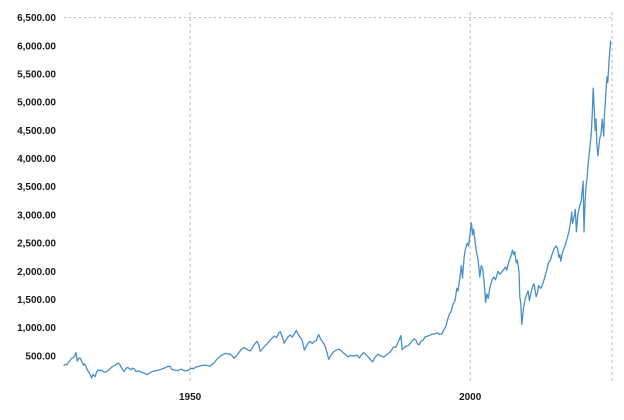  What do you see at coordinates (40, 356) in the screenshot?
I see `y-axis-tick-label: 500.00` at bounding box center [40, 356].